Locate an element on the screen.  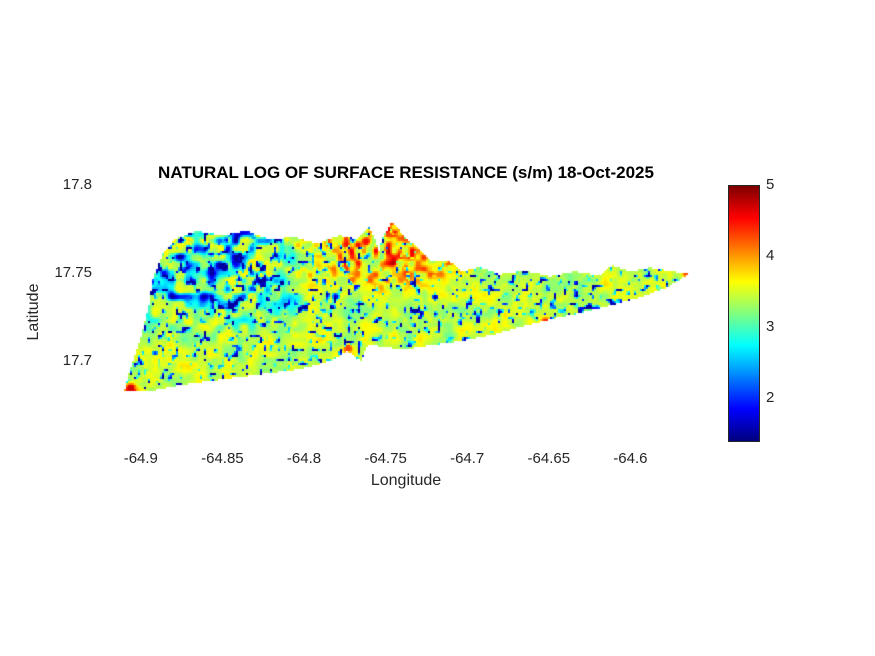
x-tick-label: -64.6 is located at coordinates (630, 458).